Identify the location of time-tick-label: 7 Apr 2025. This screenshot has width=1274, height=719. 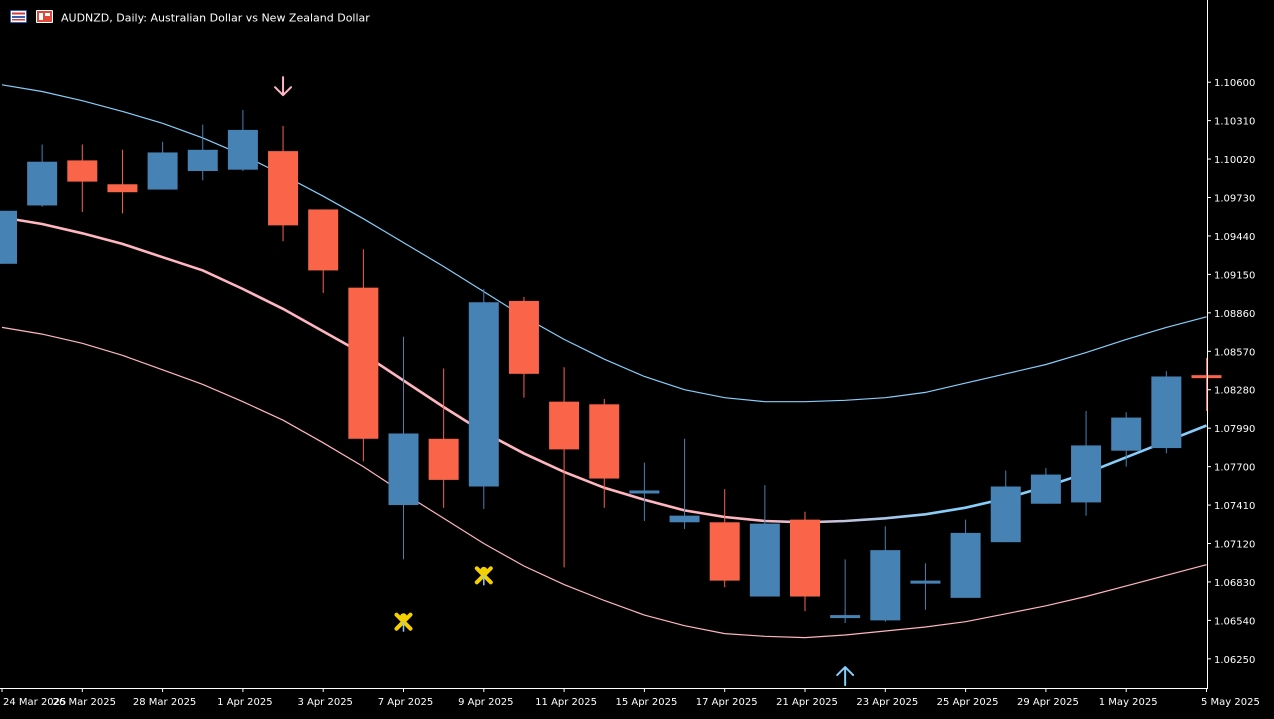
(405, 702).